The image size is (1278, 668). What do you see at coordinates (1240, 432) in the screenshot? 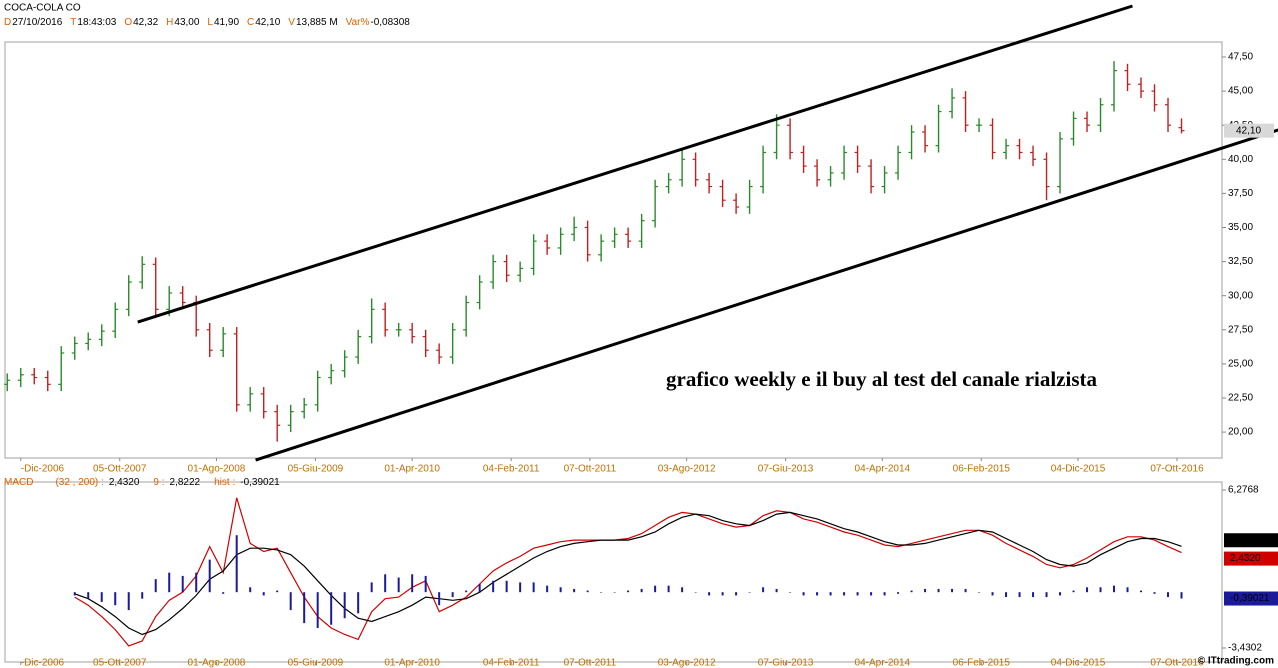
I see `y-tick-label: 20,00` at bounding box center [1240, 432].